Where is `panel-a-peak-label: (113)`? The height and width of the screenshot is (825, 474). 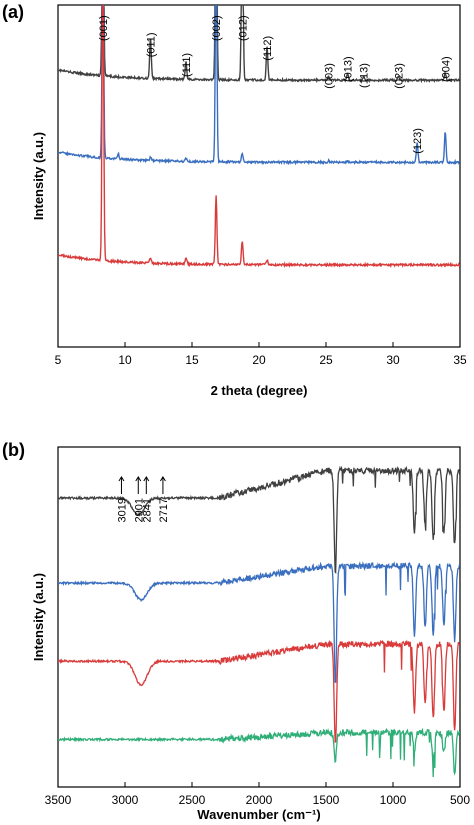
panel-a-peak-label: (113) is located at coordinates (365, 75).